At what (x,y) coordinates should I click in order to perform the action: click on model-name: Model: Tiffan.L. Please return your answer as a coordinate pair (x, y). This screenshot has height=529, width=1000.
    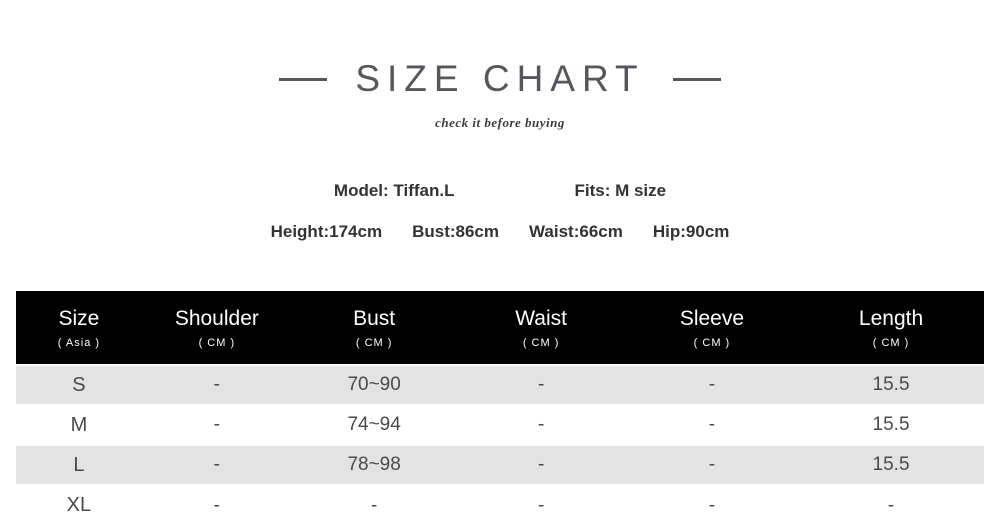
    Looking at the image, I should click on (394, 190).